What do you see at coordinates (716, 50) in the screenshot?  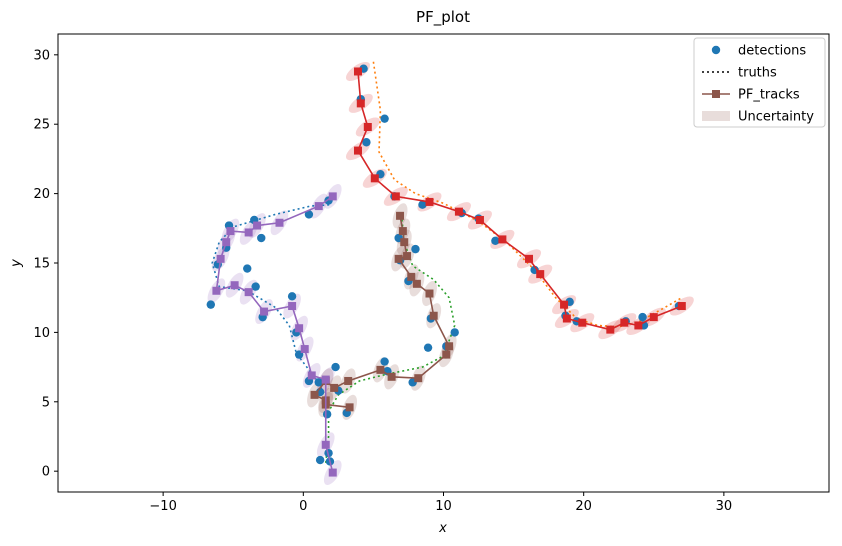 I see `legend-detections-marker` at bounding box center [716, 50].